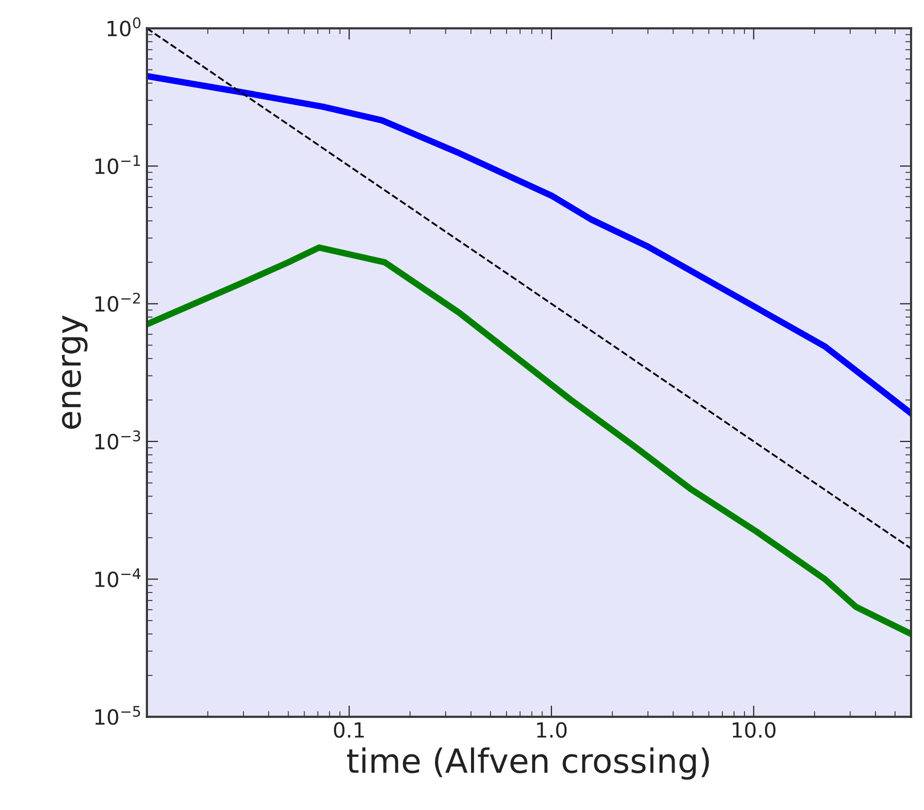 This screenshot has height=810, width=924. I want to click on y-tick-label: 10$^{−5}$, so click(117, 715).